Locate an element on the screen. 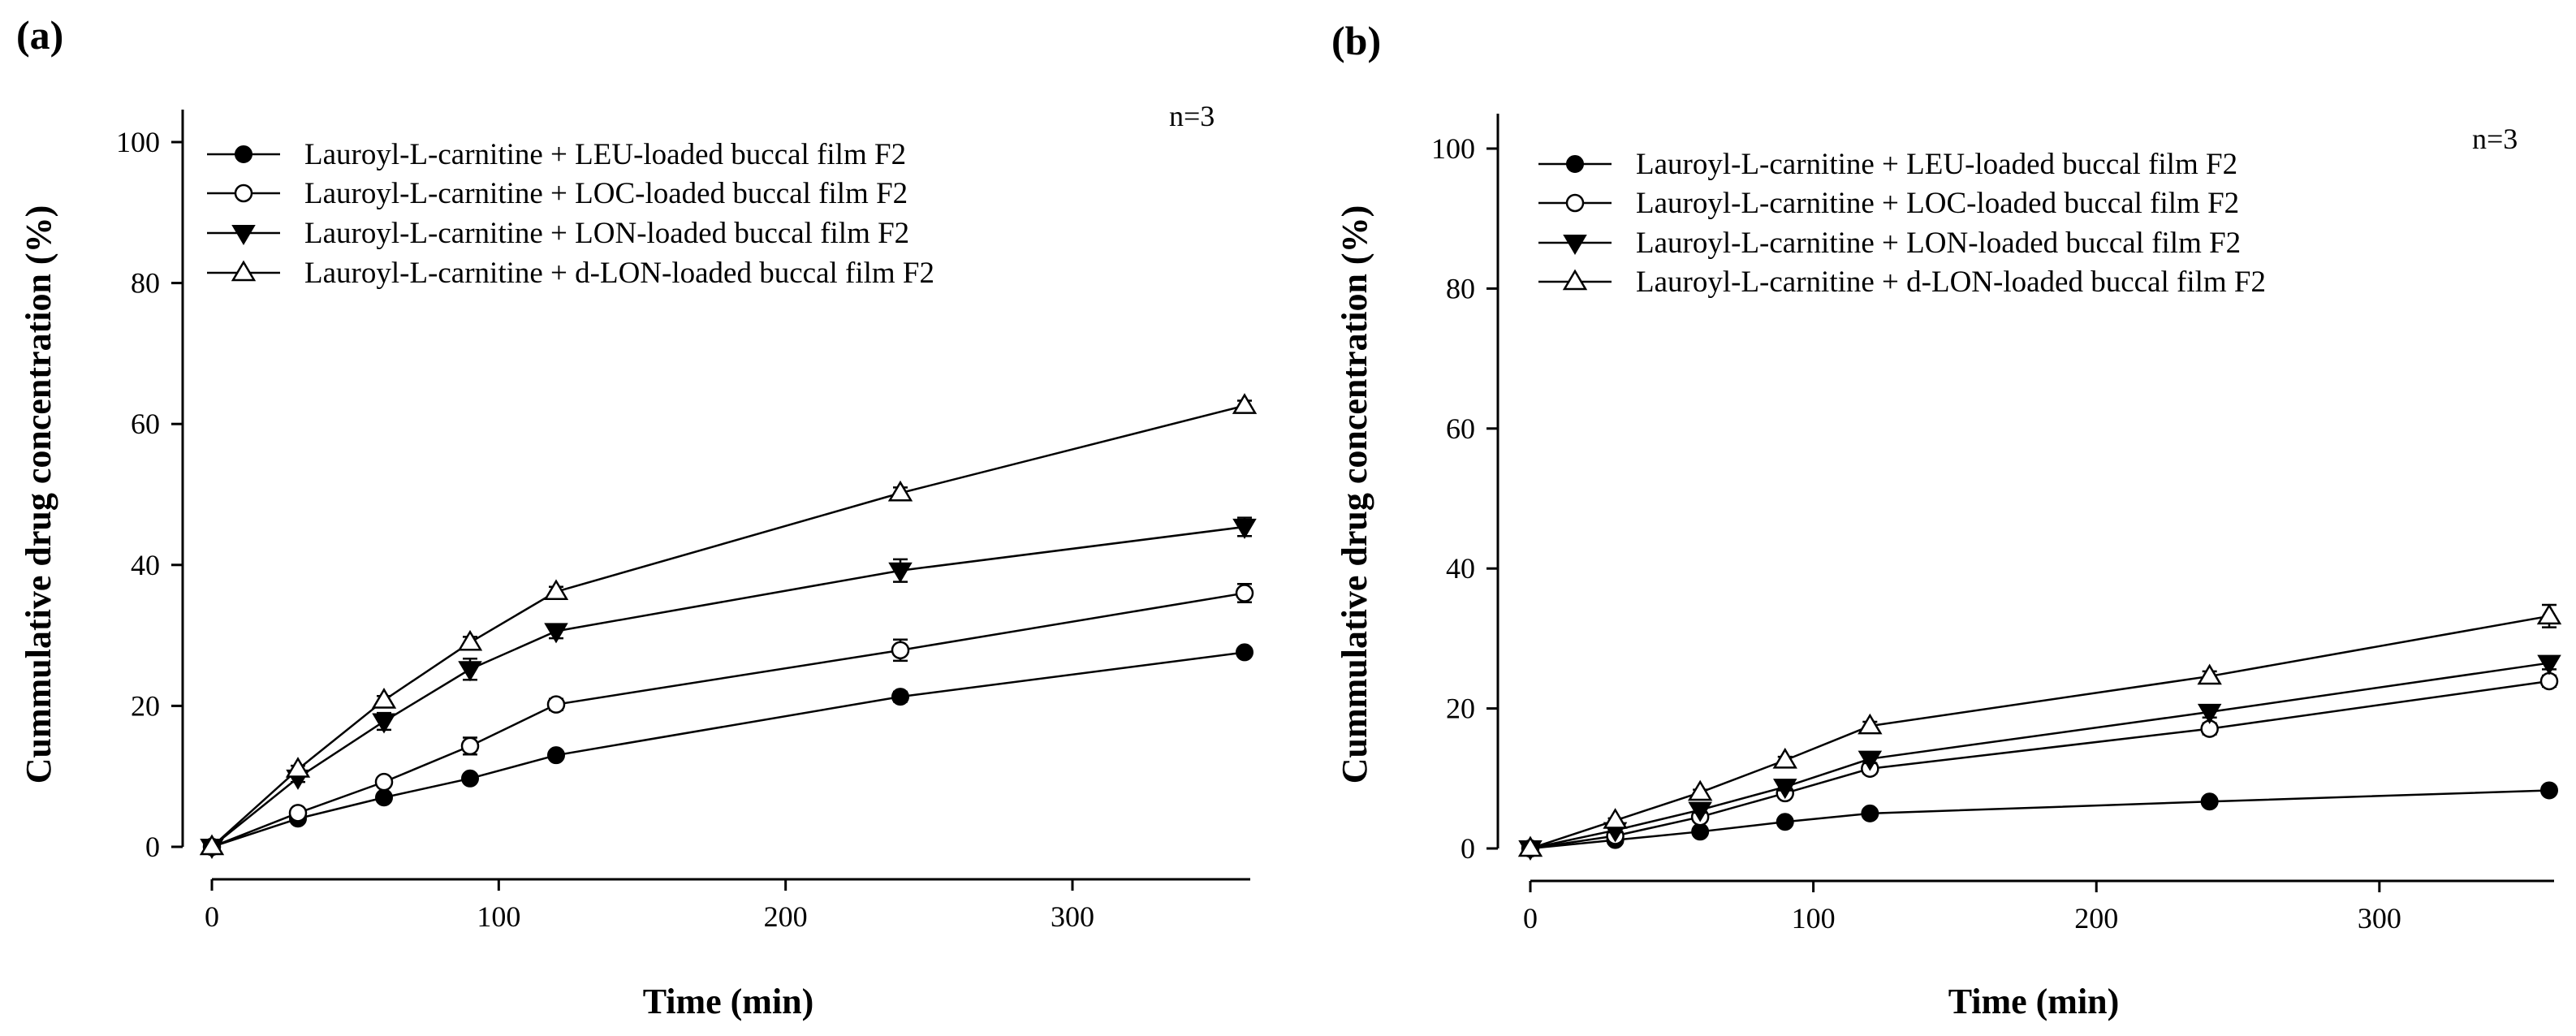  panel-label: (a) is located at coordinates (39, 35).